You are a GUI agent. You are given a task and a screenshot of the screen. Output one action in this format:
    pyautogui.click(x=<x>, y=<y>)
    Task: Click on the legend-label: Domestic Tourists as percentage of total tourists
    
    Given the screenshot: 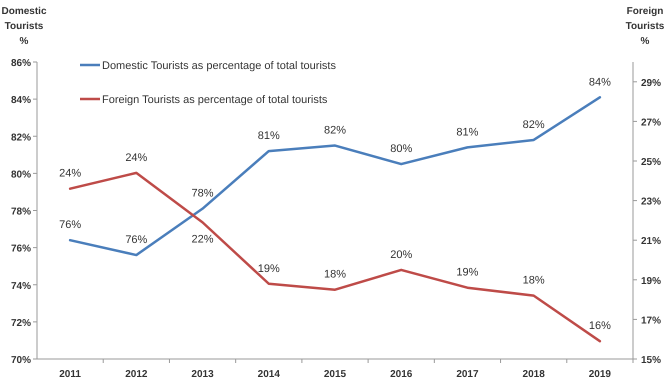 What is the action you would take?
    pyautogui.click(x=219, y=66)
    